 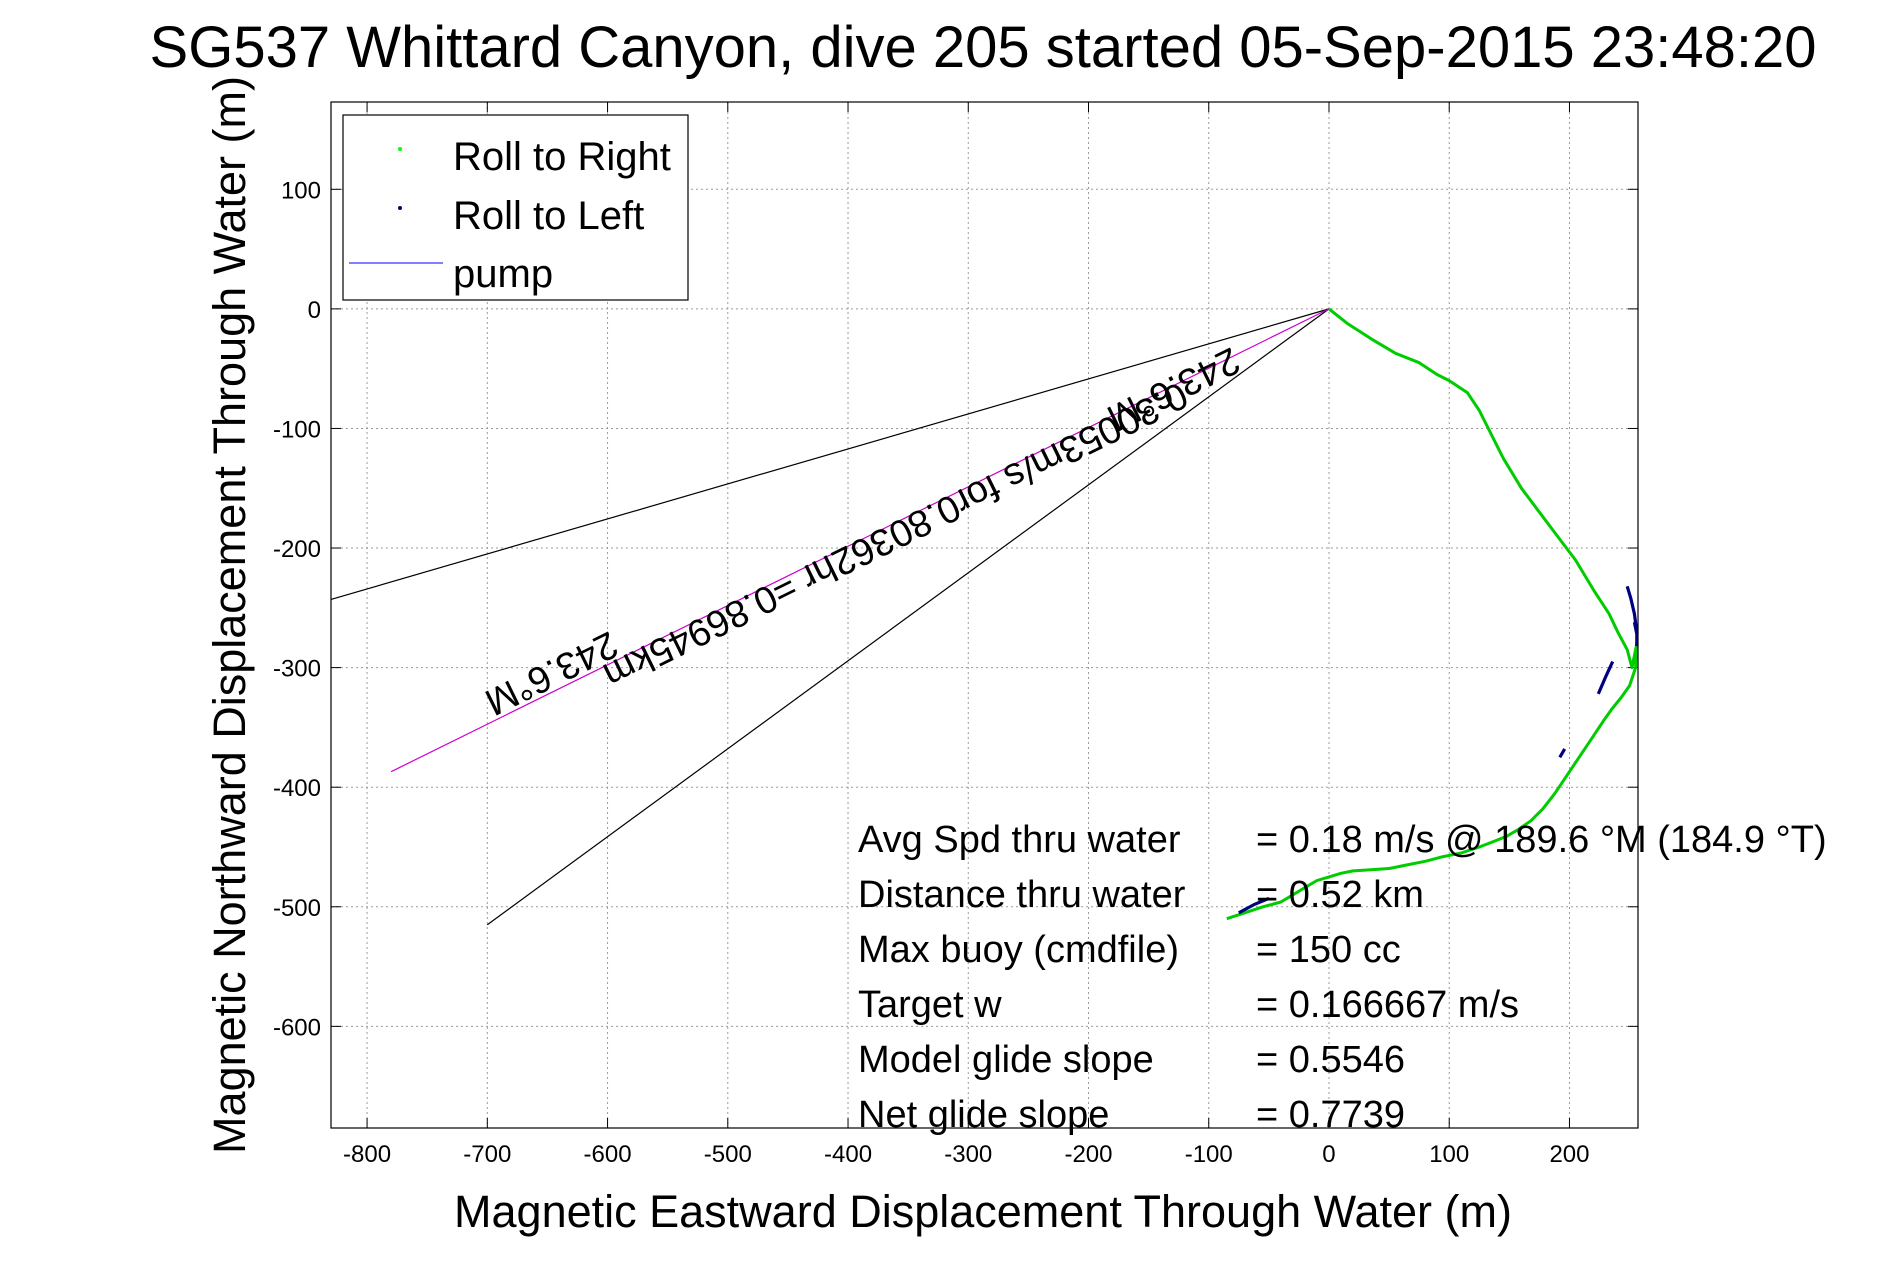 What do you see at coordinates (400, 149) in the screenshot?
I see `legend-marker-roll-right` at bounding box center [400, 149].